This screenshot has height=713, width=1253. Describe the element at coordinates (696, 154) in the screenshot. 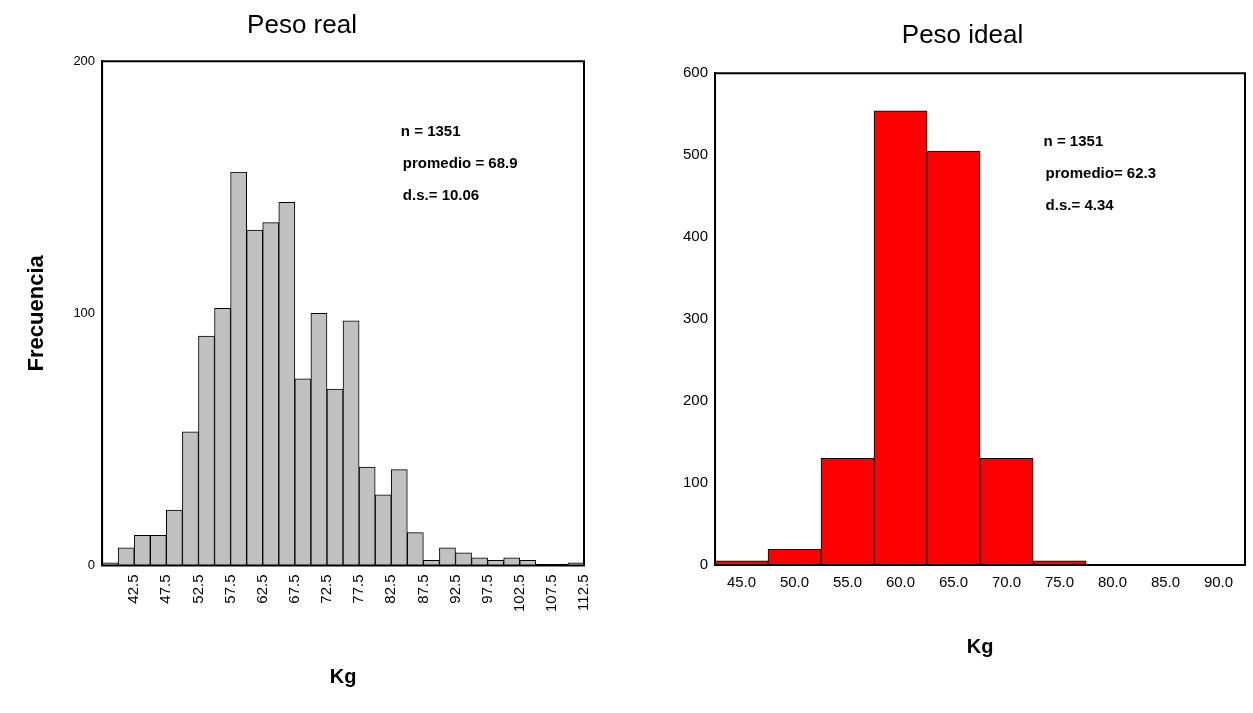

I see `y-tick-label: 500` at that location.